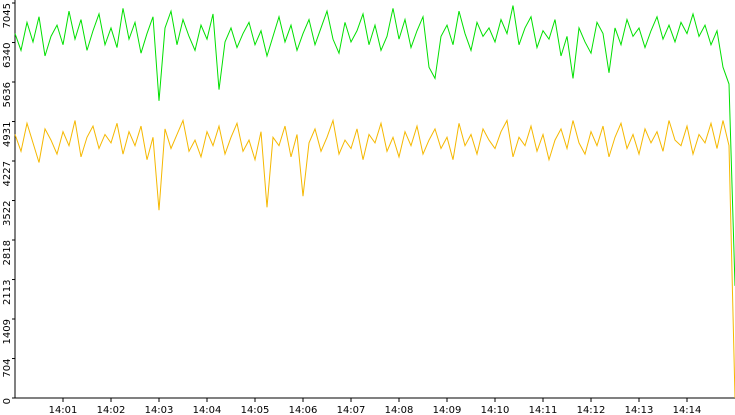  I want to click on y-tick-label: 2113, so click(7, 292).